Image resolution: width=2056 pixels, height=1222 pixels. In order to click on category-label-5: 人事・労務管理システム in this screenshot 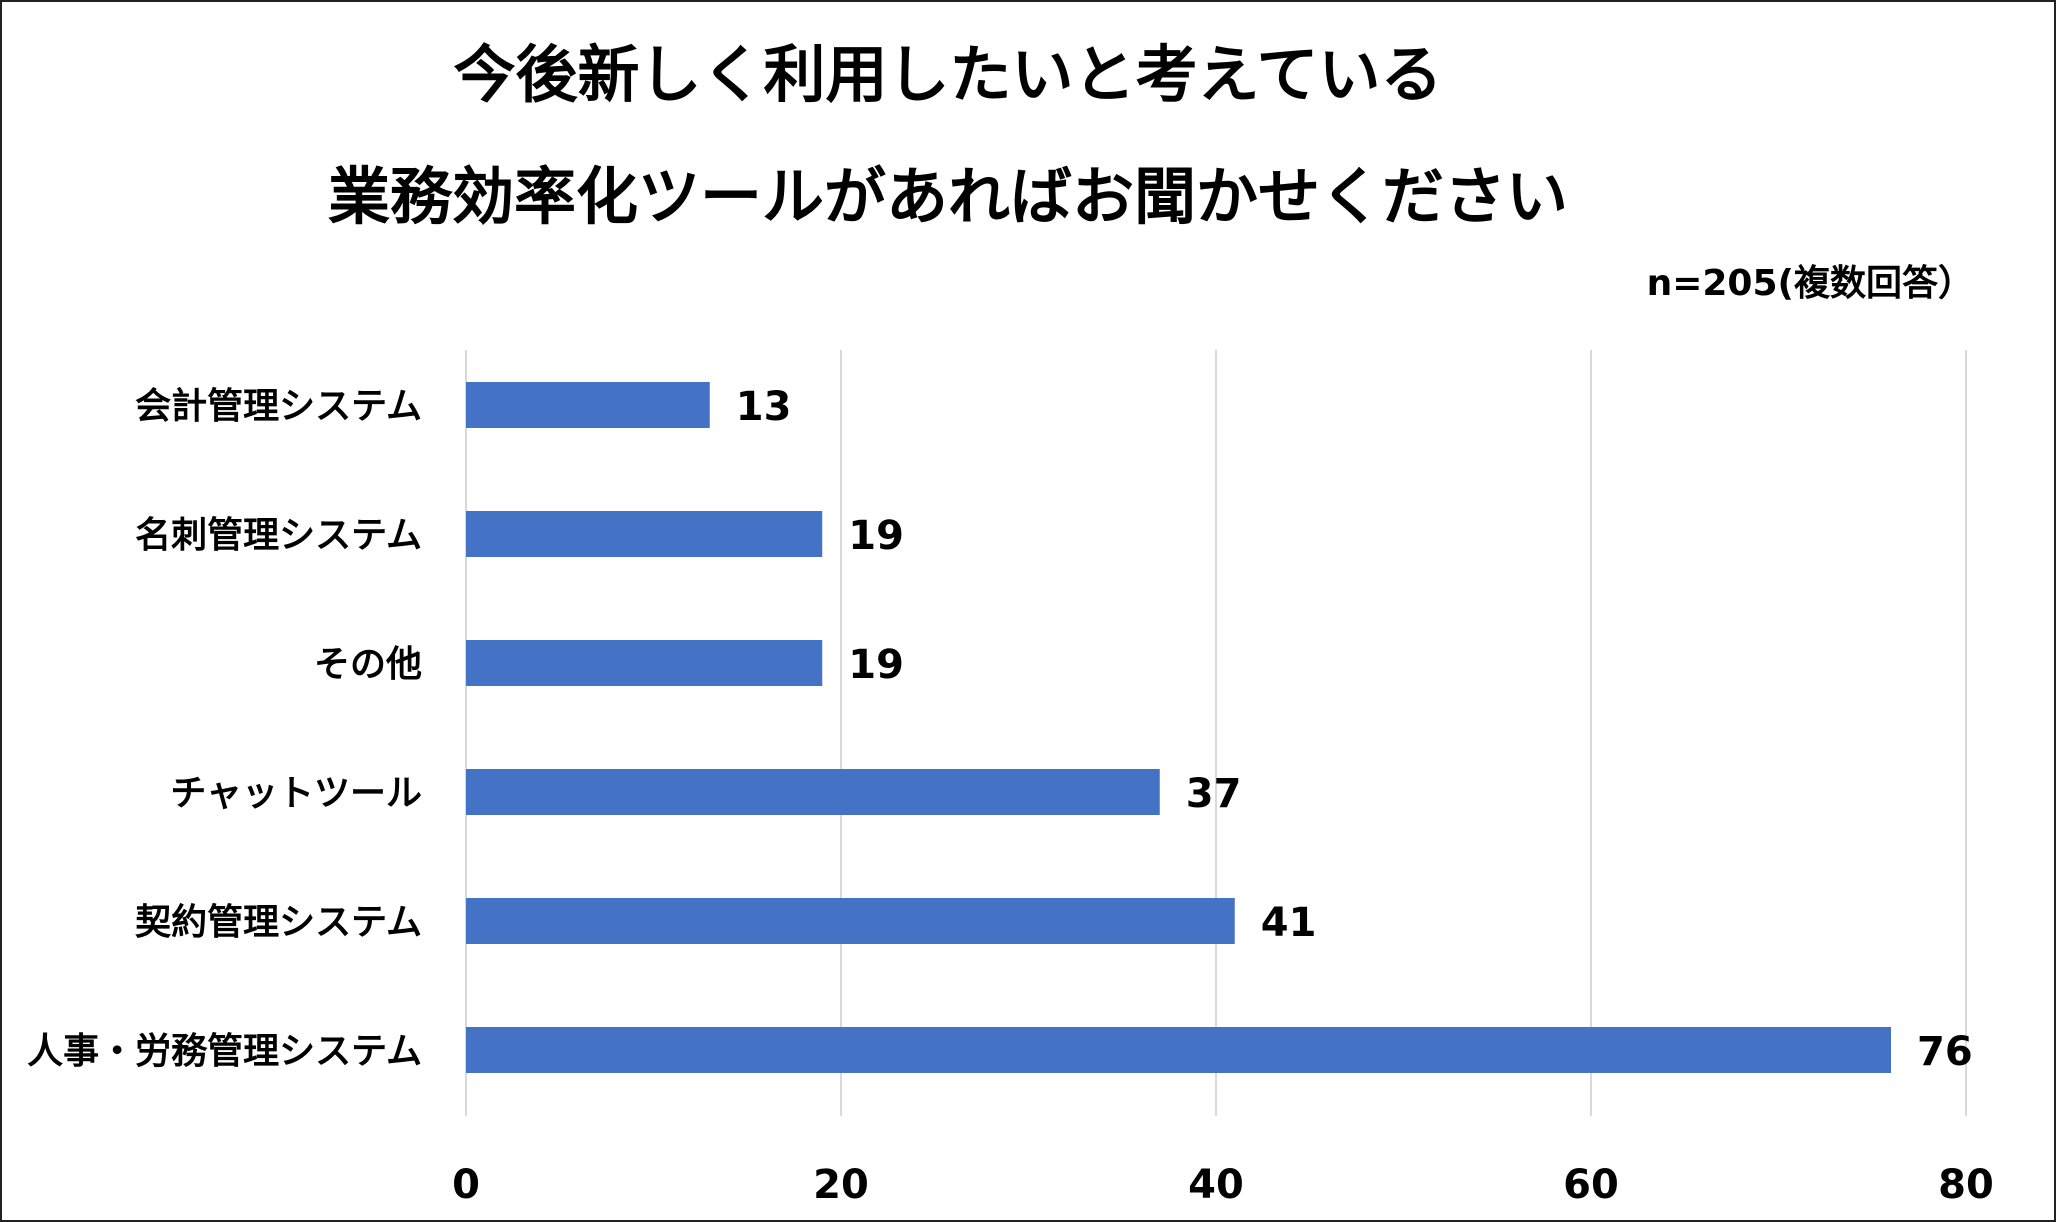, I will do `click(224, 1051)`.